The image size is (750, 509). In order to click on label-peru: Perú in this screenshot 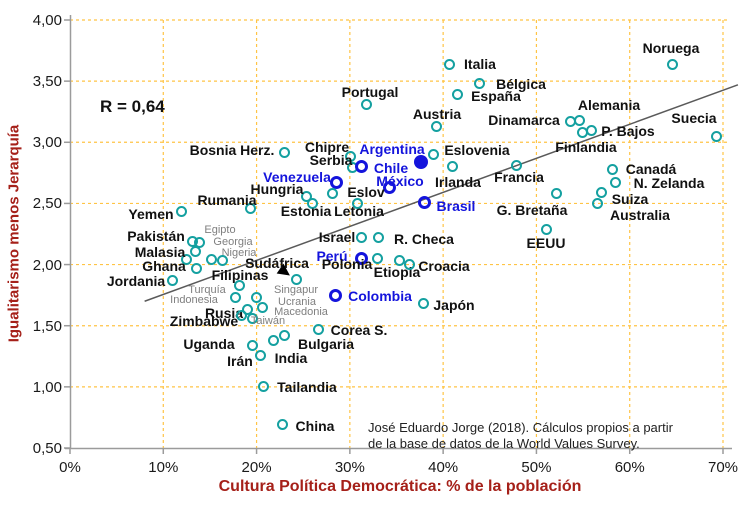, I will do `click(332, 256)`.